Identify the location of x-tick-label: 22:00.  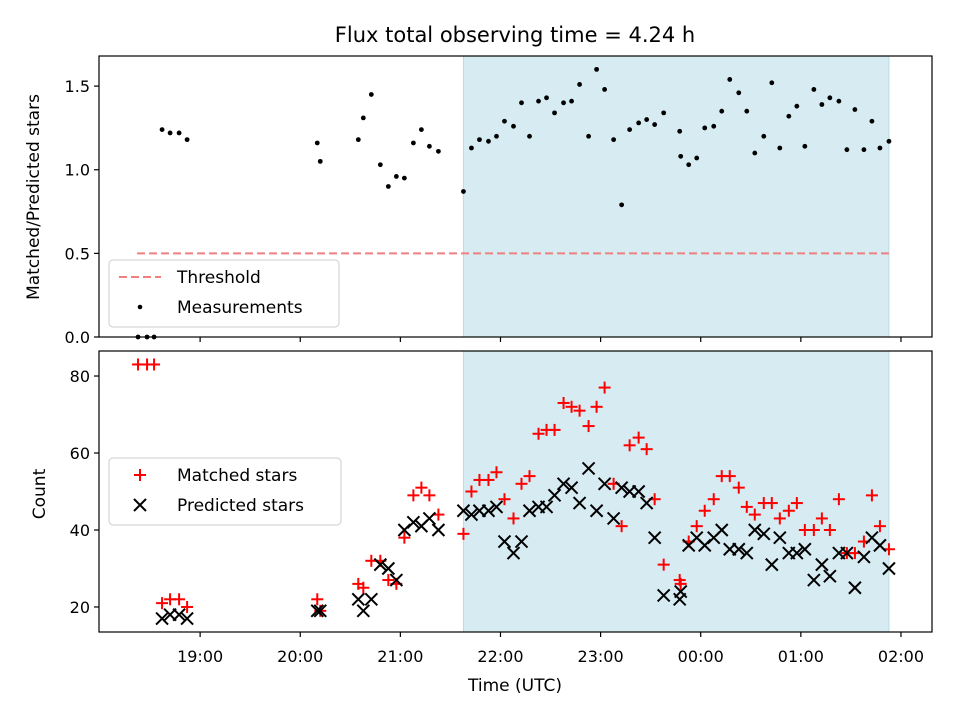
(500, 656).